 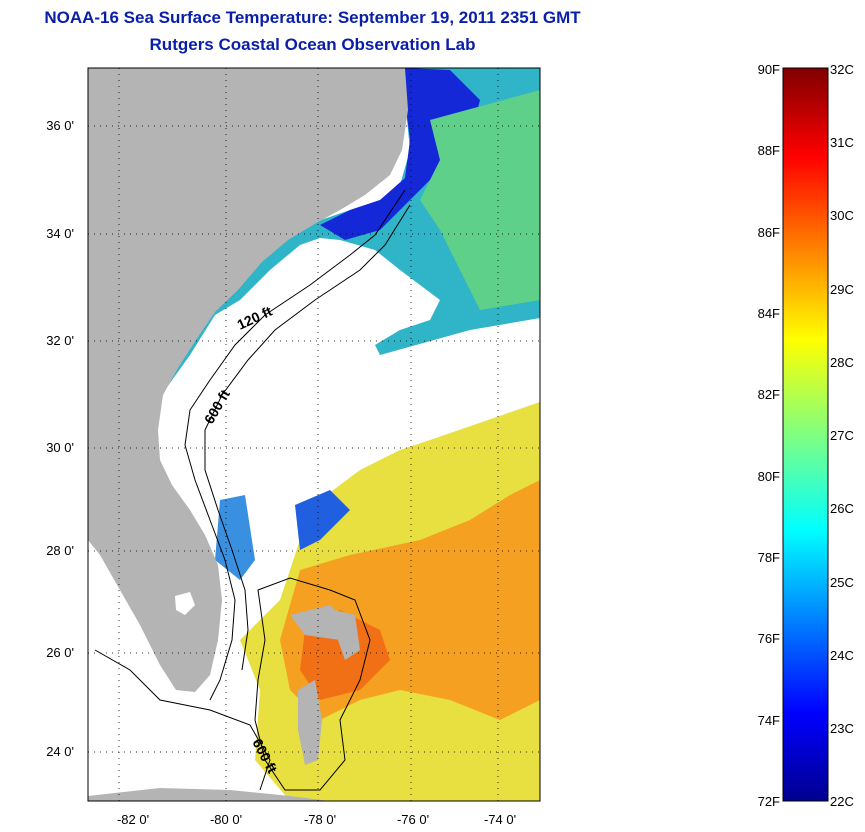 I want to click on lake-okeechobee, so click(x=185, y=603).